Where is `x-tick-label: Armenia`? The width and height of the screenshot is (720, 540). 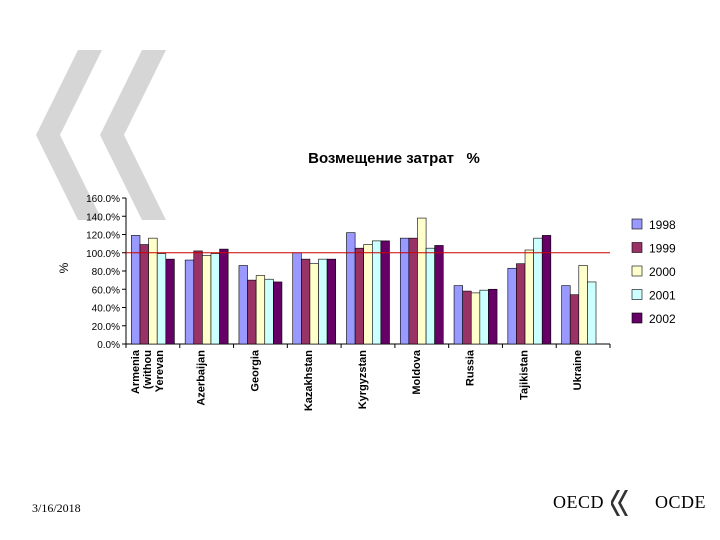
x-tick-label: Armenia is located at coordinates (136, 371).